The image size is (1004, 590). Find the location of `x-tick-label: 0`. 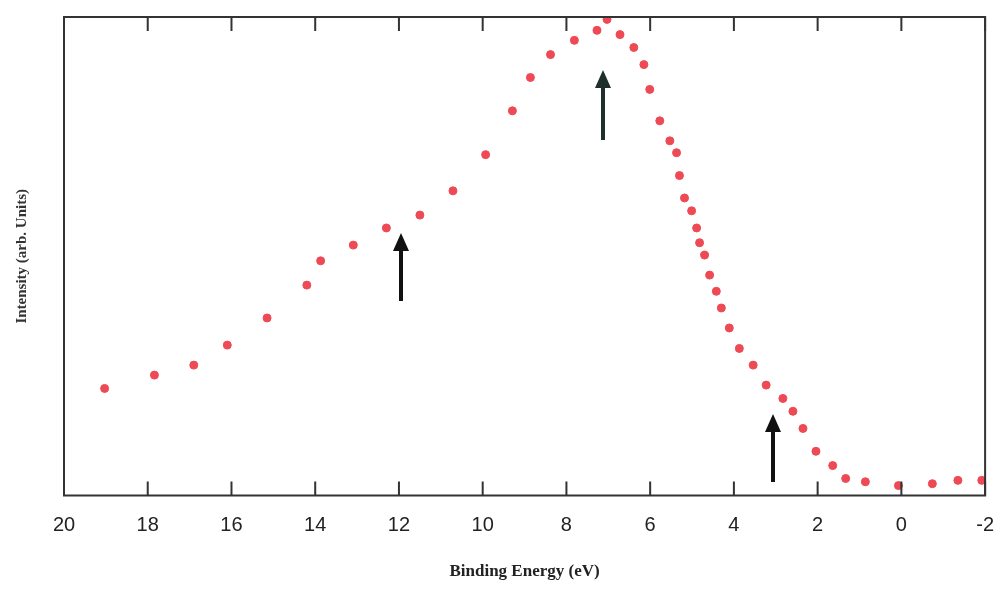

x-tick-label: 0 is located at coordinates (901, 524).